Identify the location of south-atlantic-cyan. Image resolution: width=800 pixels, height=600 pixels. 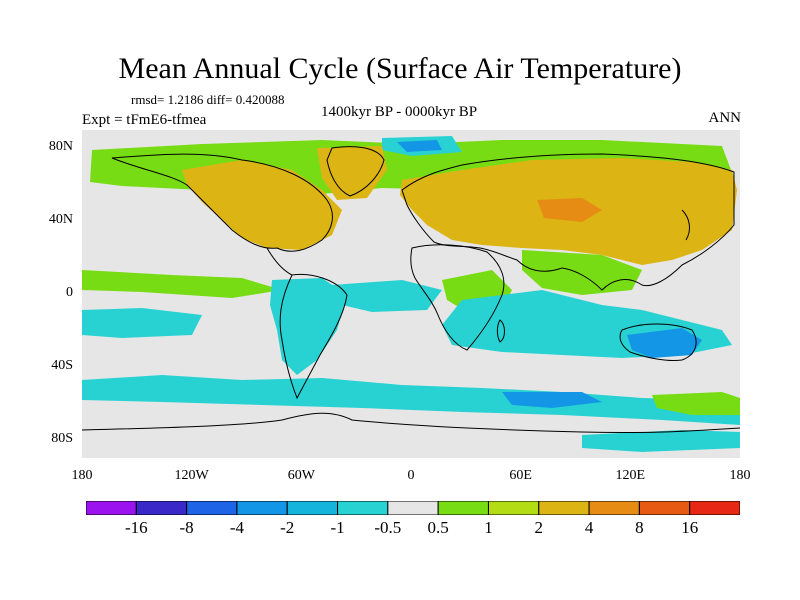
(387, 296).